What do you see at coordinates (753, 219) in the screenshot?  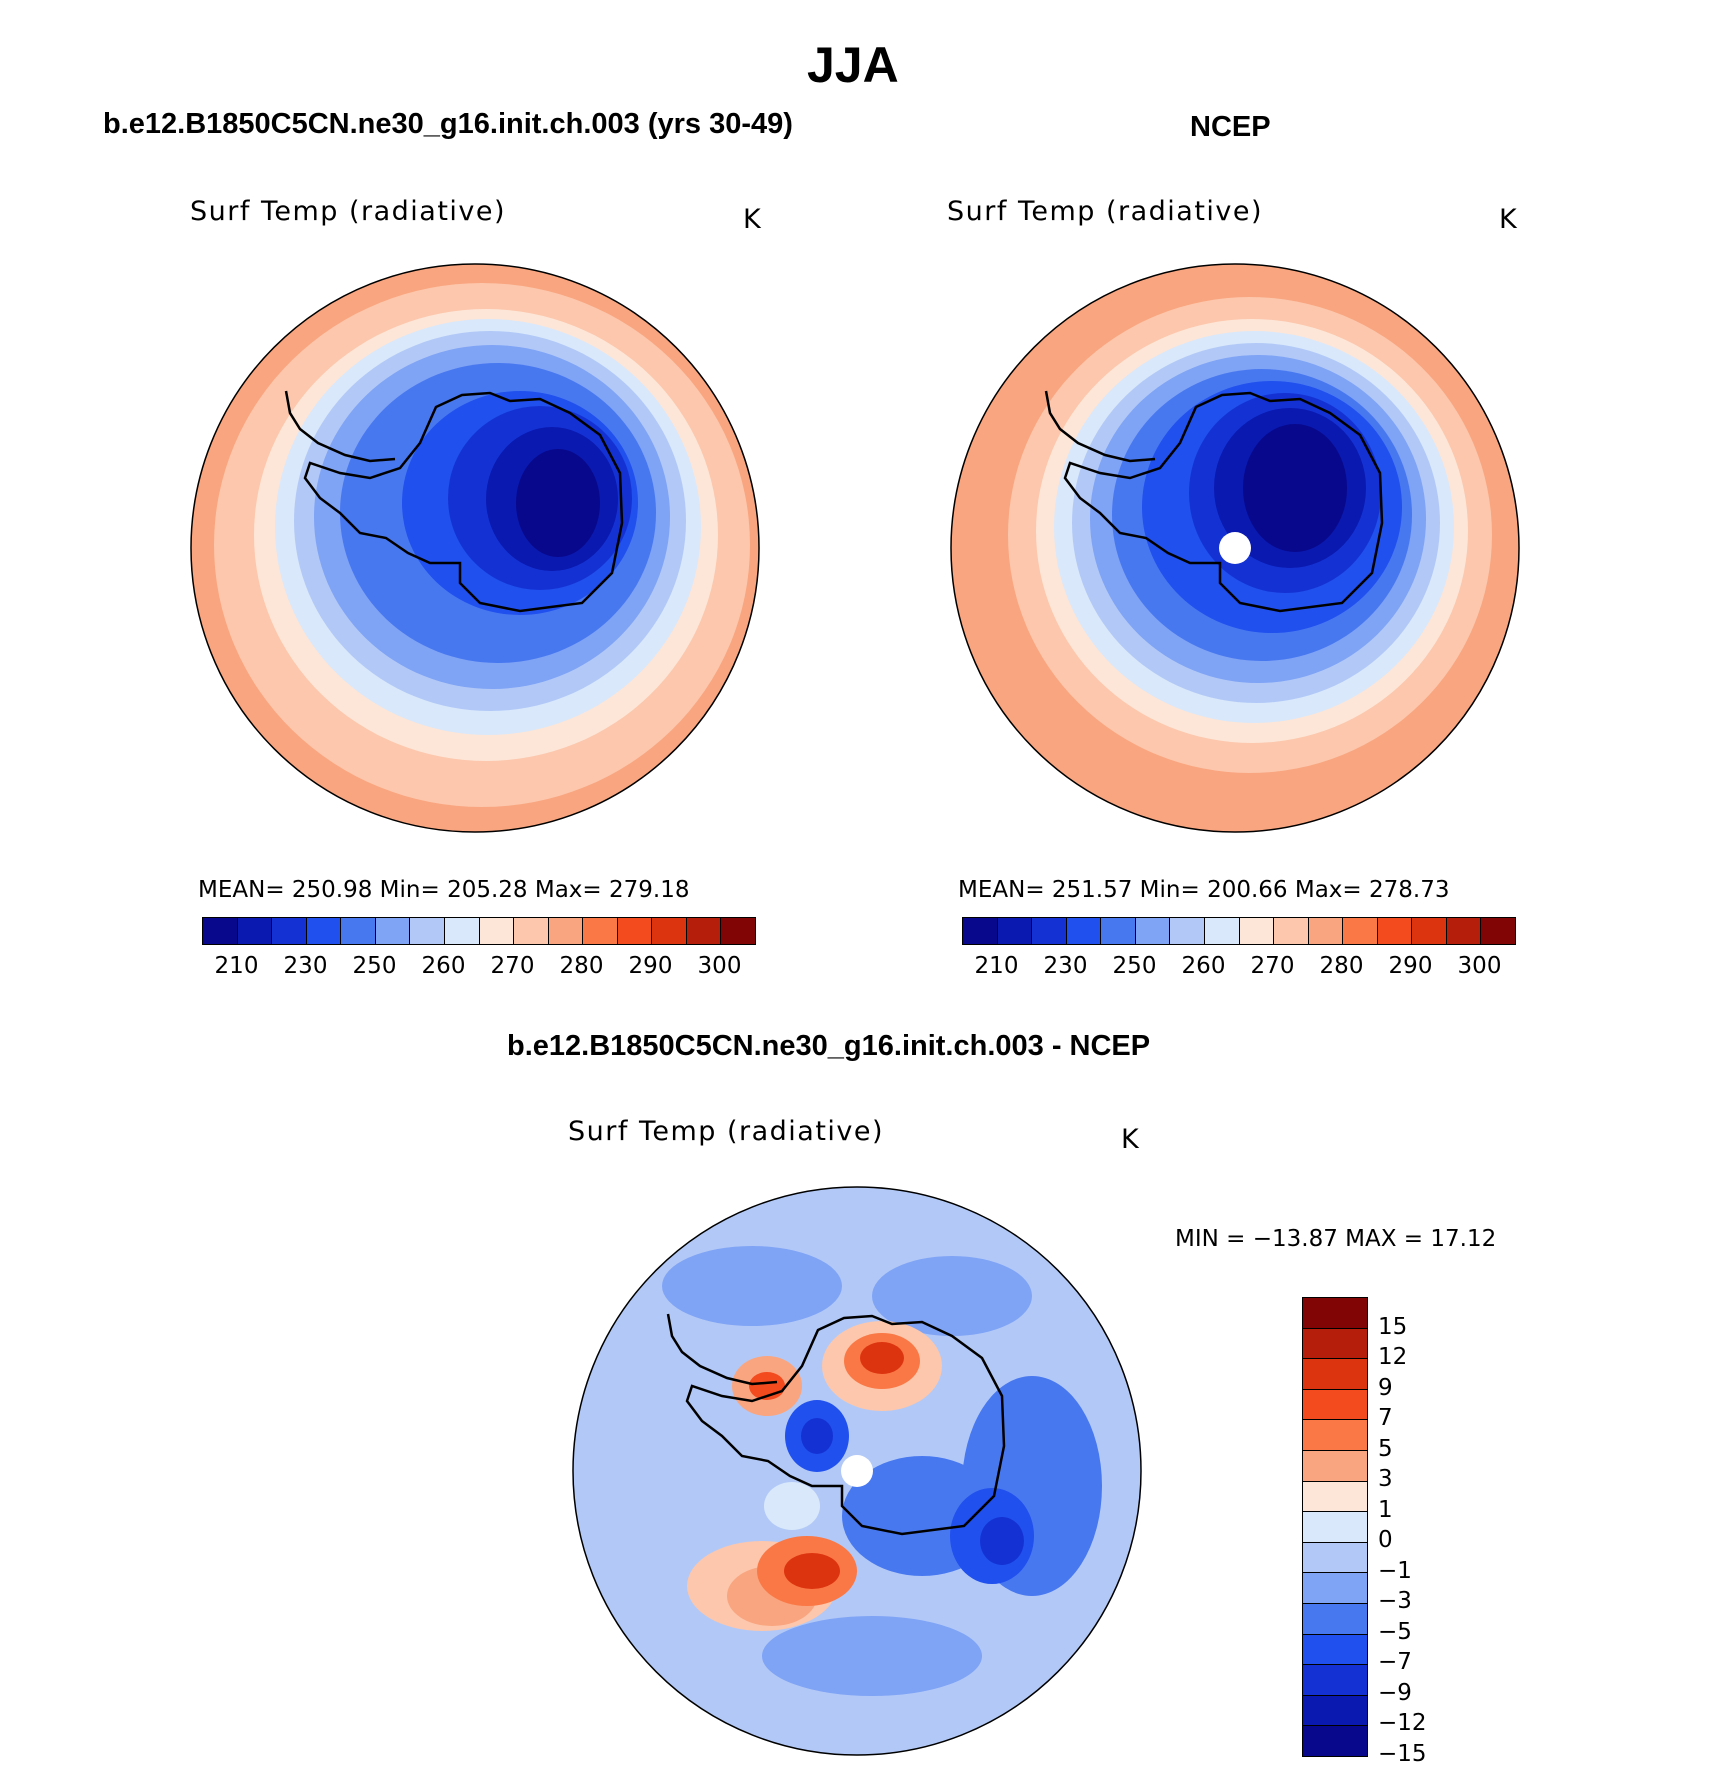 I see `left-units-label: K` at bounding box center [753, 219].